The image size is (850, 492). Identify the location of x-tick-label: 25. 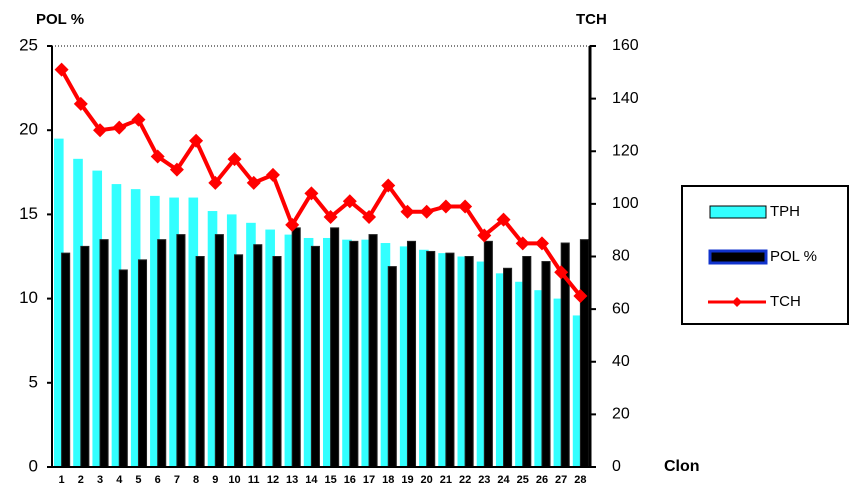
(523, 480).